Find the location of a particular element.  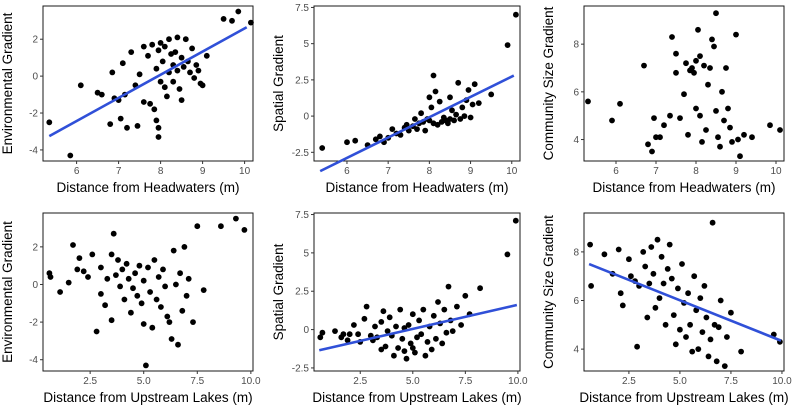

x-tick-label: 7.5 is located at coordinates (731, 381).